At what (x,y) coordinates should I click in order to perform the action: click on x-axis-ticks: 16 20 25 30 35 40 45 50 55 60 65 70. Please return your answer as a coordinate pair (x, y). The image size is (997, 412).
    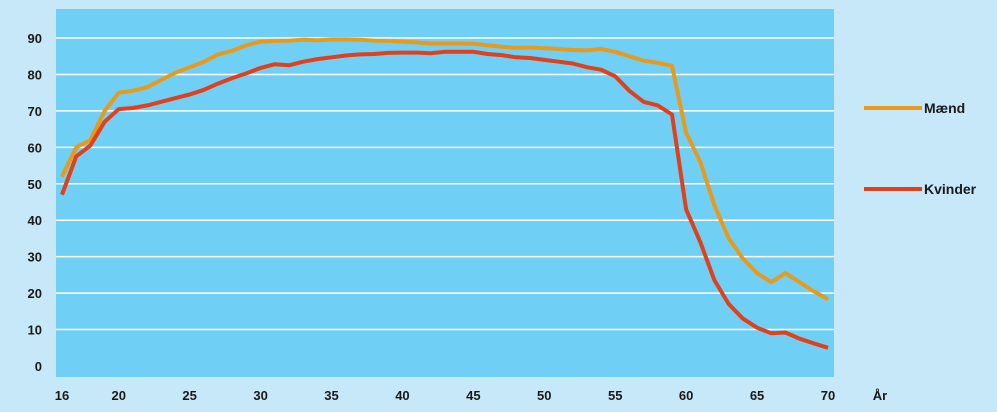
    Looking at the image, I should click on (445, 395).